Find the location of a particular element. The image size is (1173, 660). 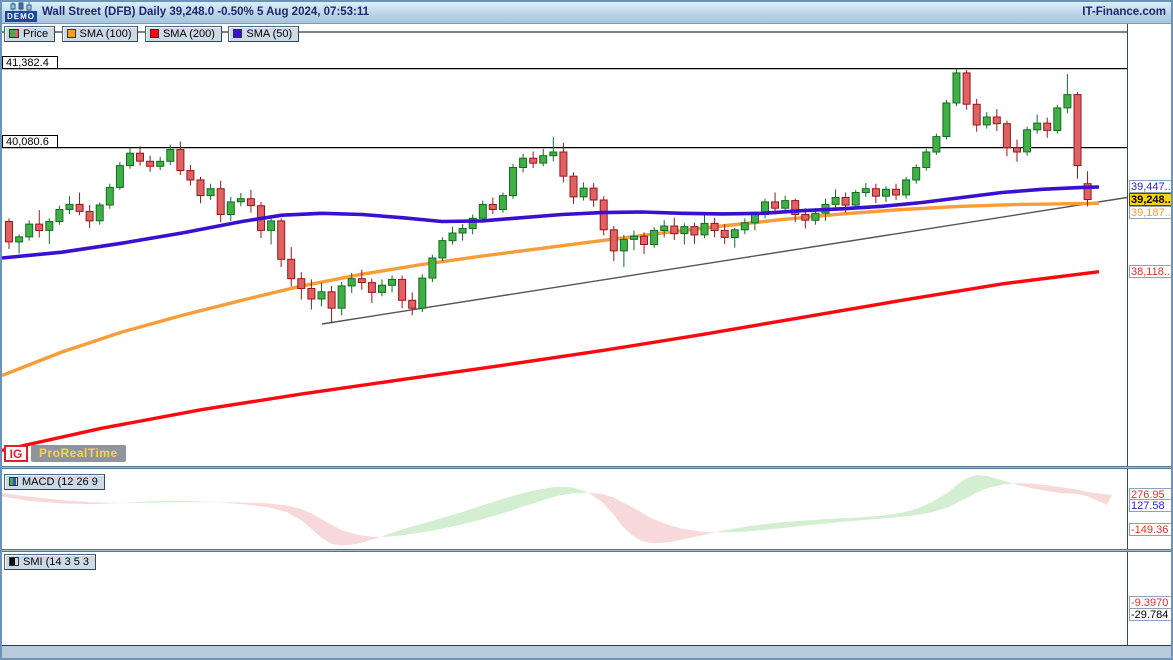

legend-sma100-chip: SMA (100) is located at coordinates (100, 34).